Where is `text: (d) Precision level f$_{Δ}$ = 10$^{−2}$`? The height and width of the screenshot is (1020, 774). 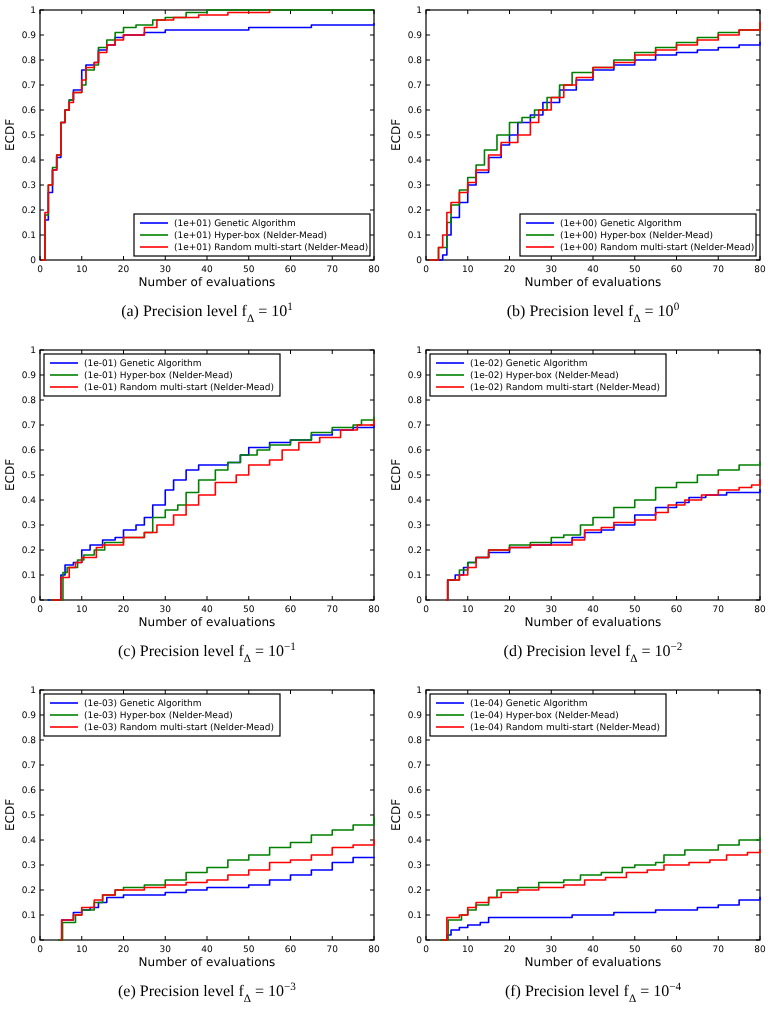
text: (d) Precision level f$_{Δ}$ = 10$^{−2}$ is located at coordinates (593, 654).